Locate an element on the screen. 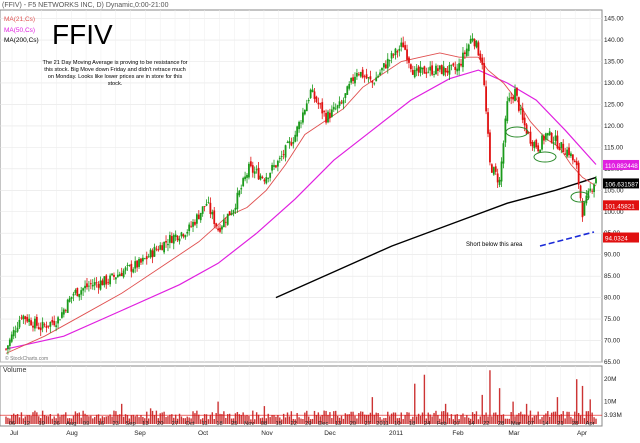  volume-tick-label: 10M is located at coordinates (610, 402).